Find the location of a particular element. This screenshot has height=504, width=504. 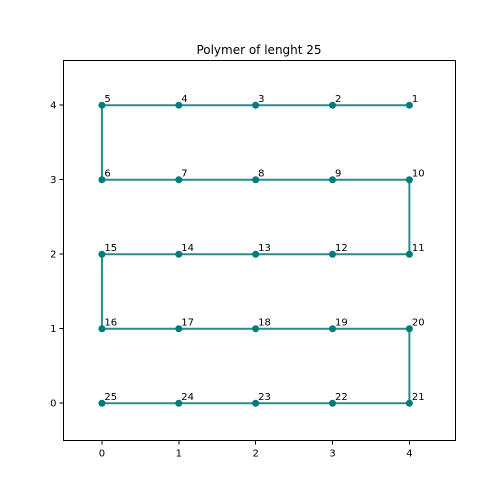

point-label: 19 is located at coordinates (341, 323).